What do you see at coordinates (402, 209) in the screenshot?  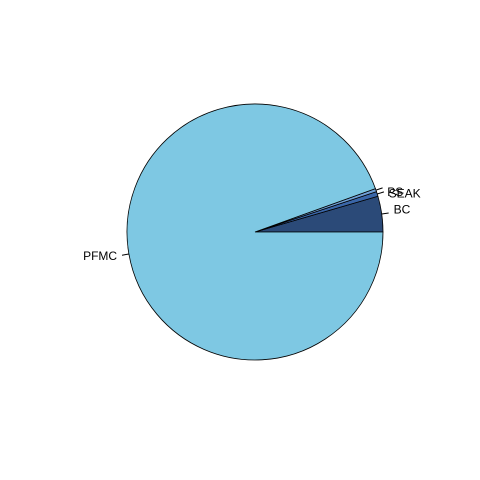 I see `pie-label-bc: BC` at bounding box center [402, 209].